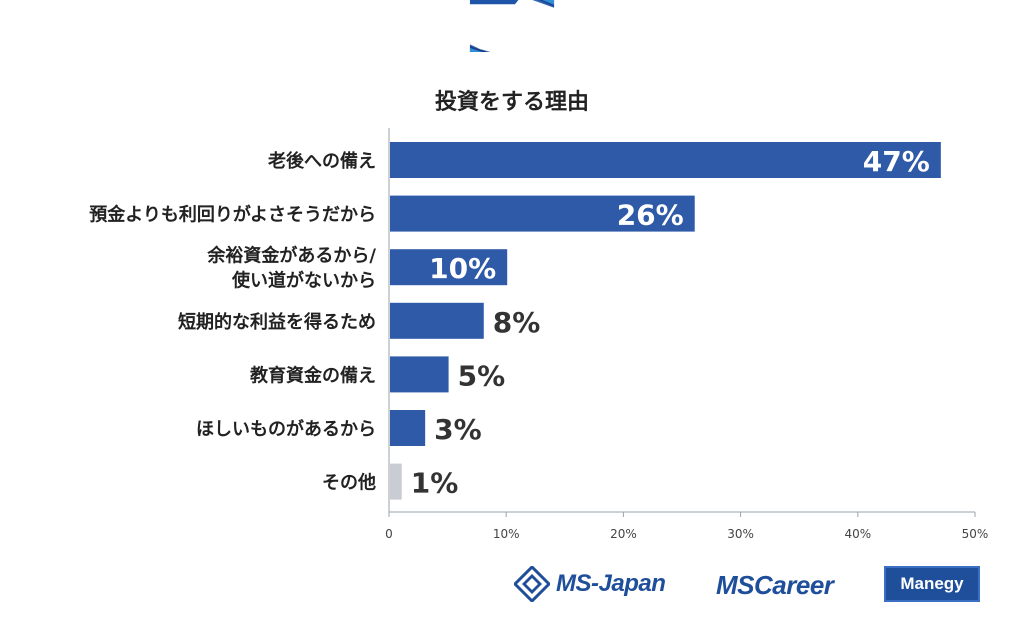 The image size is (1024, 633). What do you see at coordinates (611, 583) in the screenshot?
I see `ms-japan-logo-text: MS-Japan` at bounding box center [611, 583].